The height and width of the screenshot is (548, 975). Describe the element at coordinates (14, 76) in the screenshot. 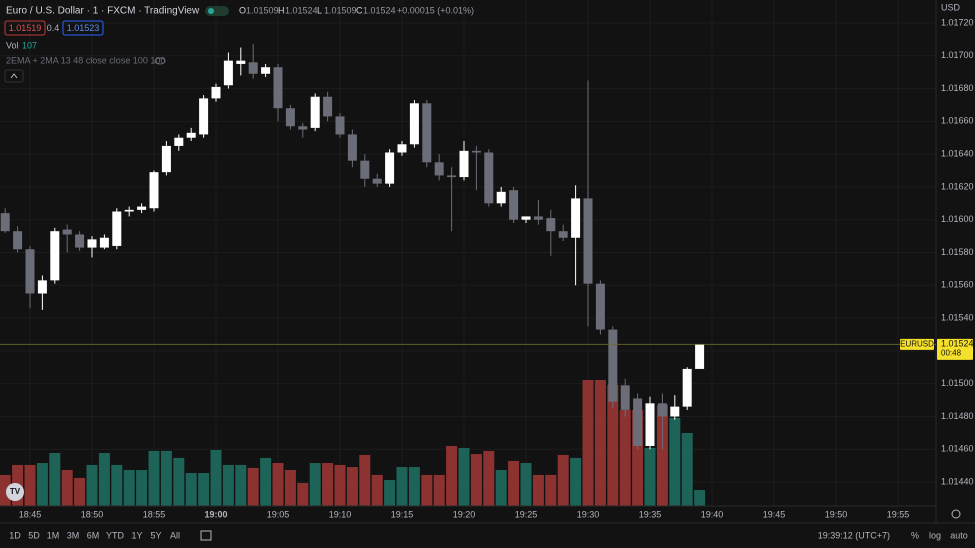

I see `collapse-button` at that location.